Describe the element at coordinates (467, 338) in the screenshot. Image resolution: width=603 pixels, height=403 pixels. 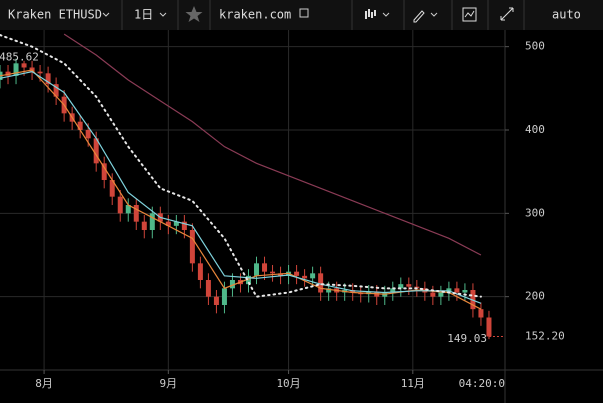
I see `min-price-label: 149.03` at that location.